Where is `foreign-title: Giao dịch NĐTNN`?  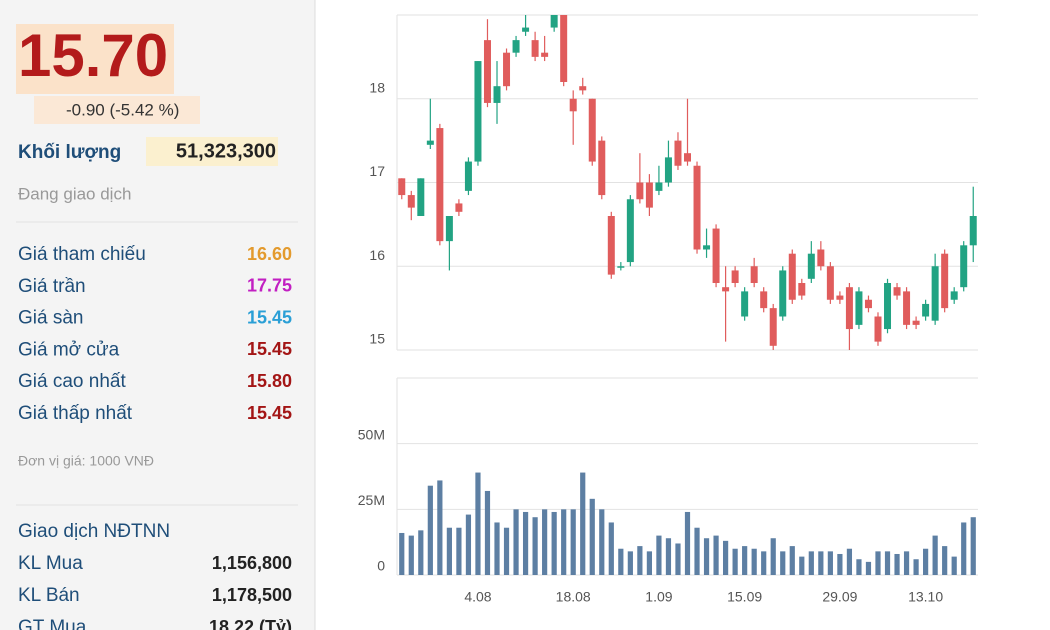
foreign-title: Giao dịch NĐTNN is located at coordinates (94, 531).